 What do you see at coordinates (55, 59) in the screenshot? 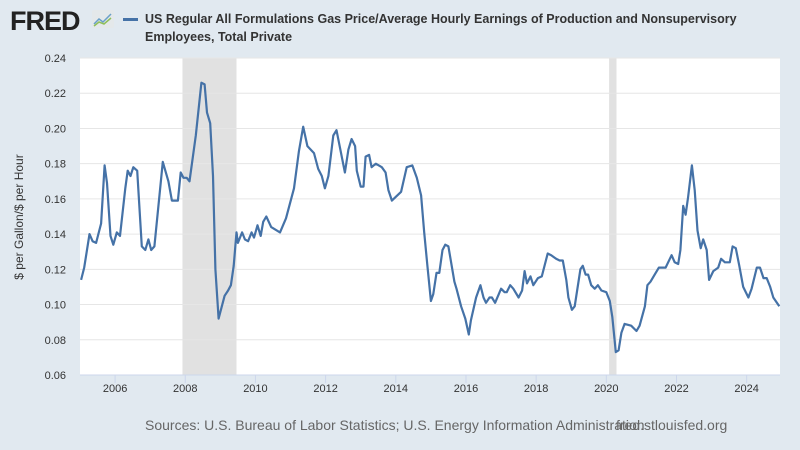
I see `y-tick-label: 0.24` at bounding box center [55, 59].